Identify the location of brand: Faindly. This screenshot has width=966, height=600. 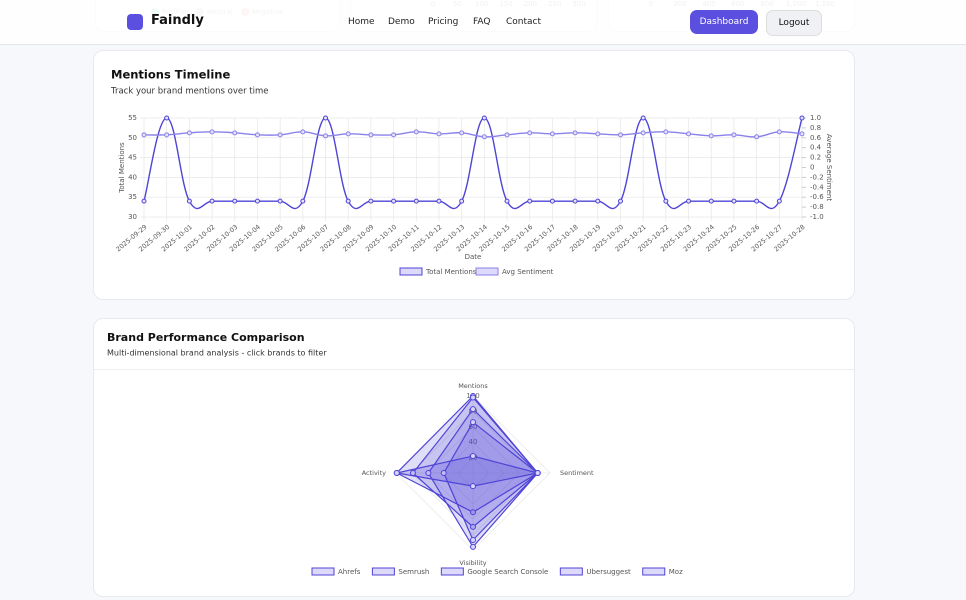
(177, 20).